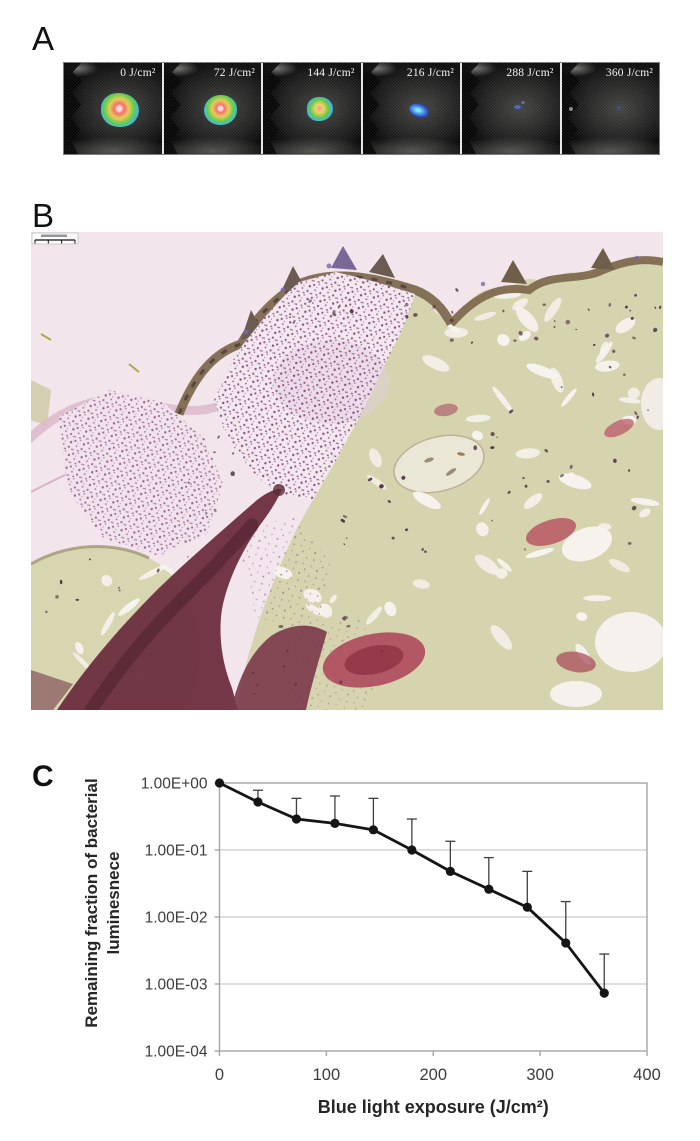 This screenshot has width=700, height=1141. Describe the element at coordinates (433, 1075) in the screenshot. I see `svg-text: 200` at that location.